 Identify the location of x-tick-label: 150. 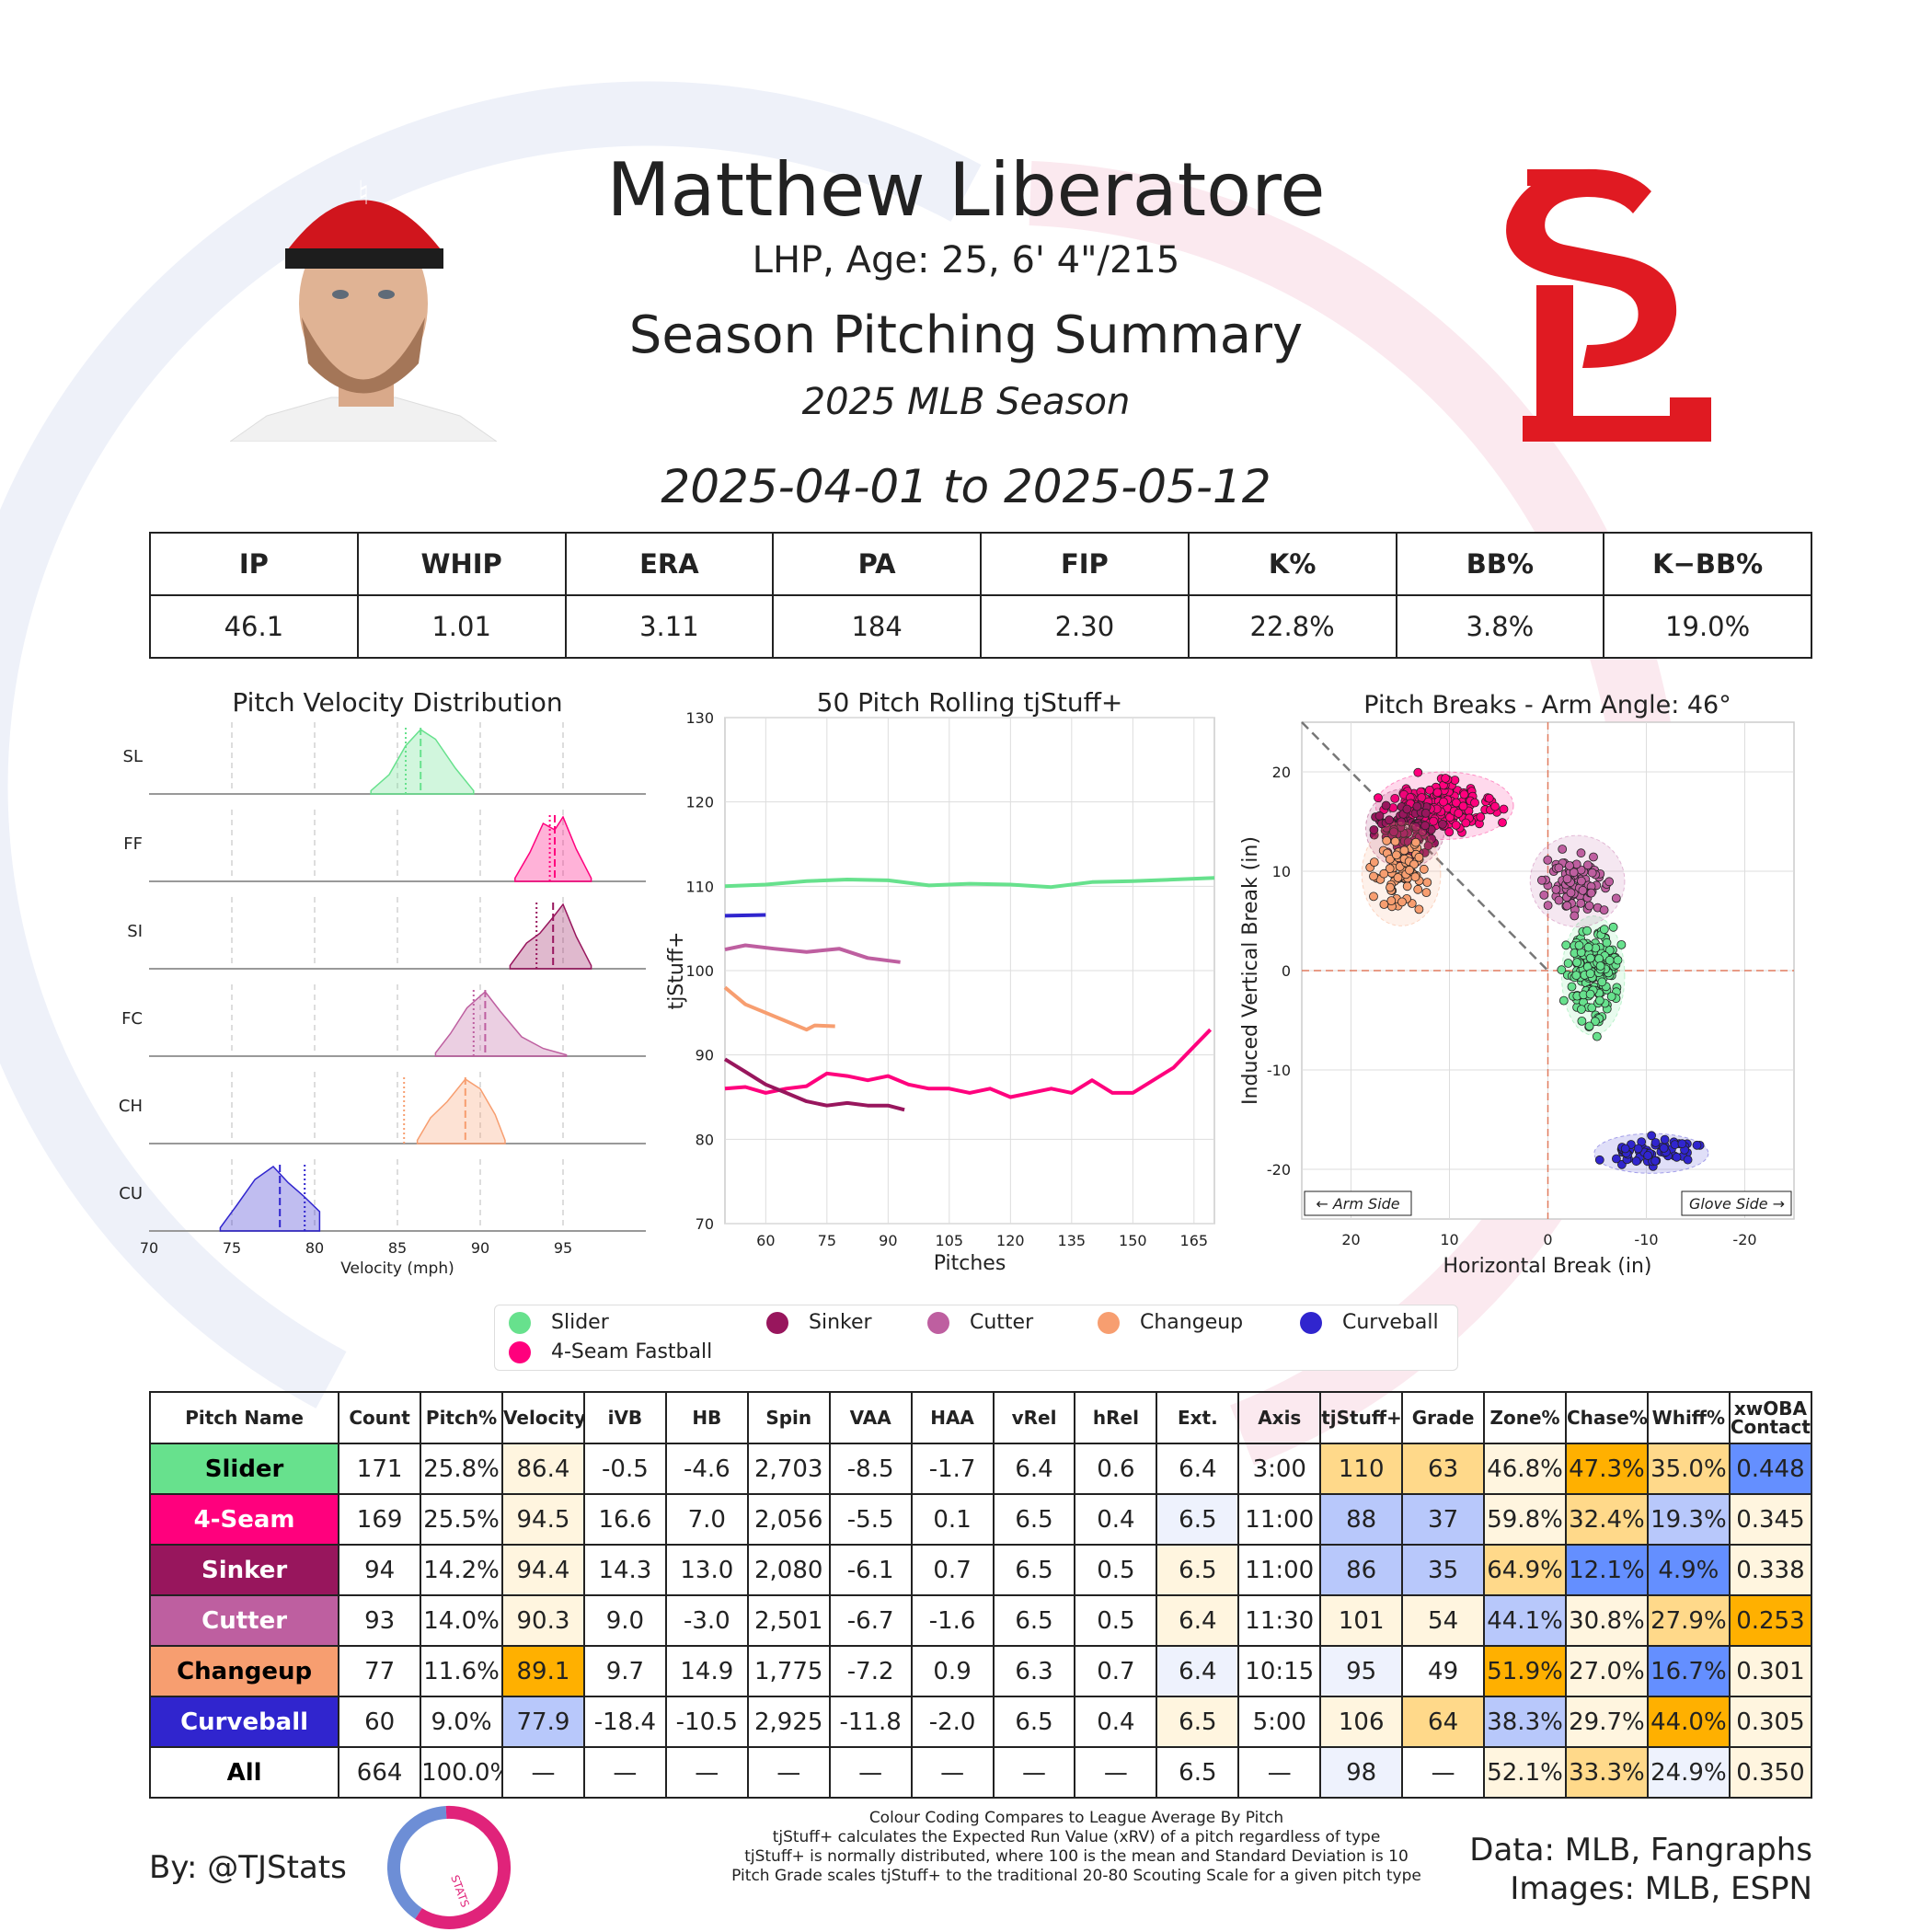
(1133, 1240).